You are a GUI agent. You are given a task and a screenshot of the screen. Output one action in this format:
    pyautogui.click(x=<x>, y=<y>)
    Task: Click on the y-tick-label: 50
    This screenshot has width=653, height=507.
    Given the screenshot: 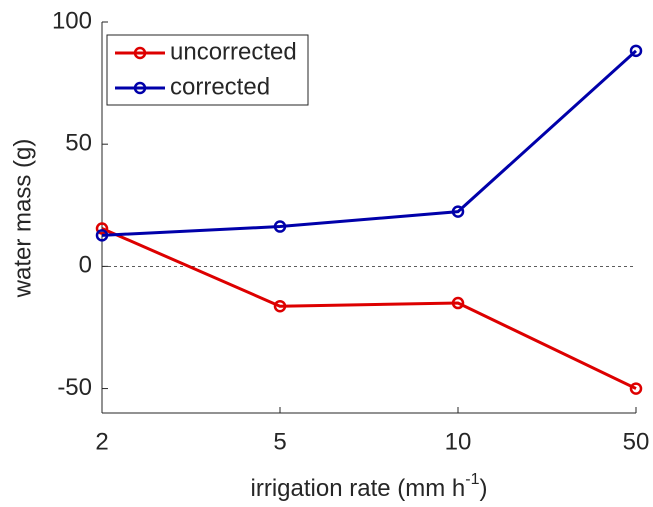 What is the action you would take?
    pyautogui.click(x=78, y=143)
    